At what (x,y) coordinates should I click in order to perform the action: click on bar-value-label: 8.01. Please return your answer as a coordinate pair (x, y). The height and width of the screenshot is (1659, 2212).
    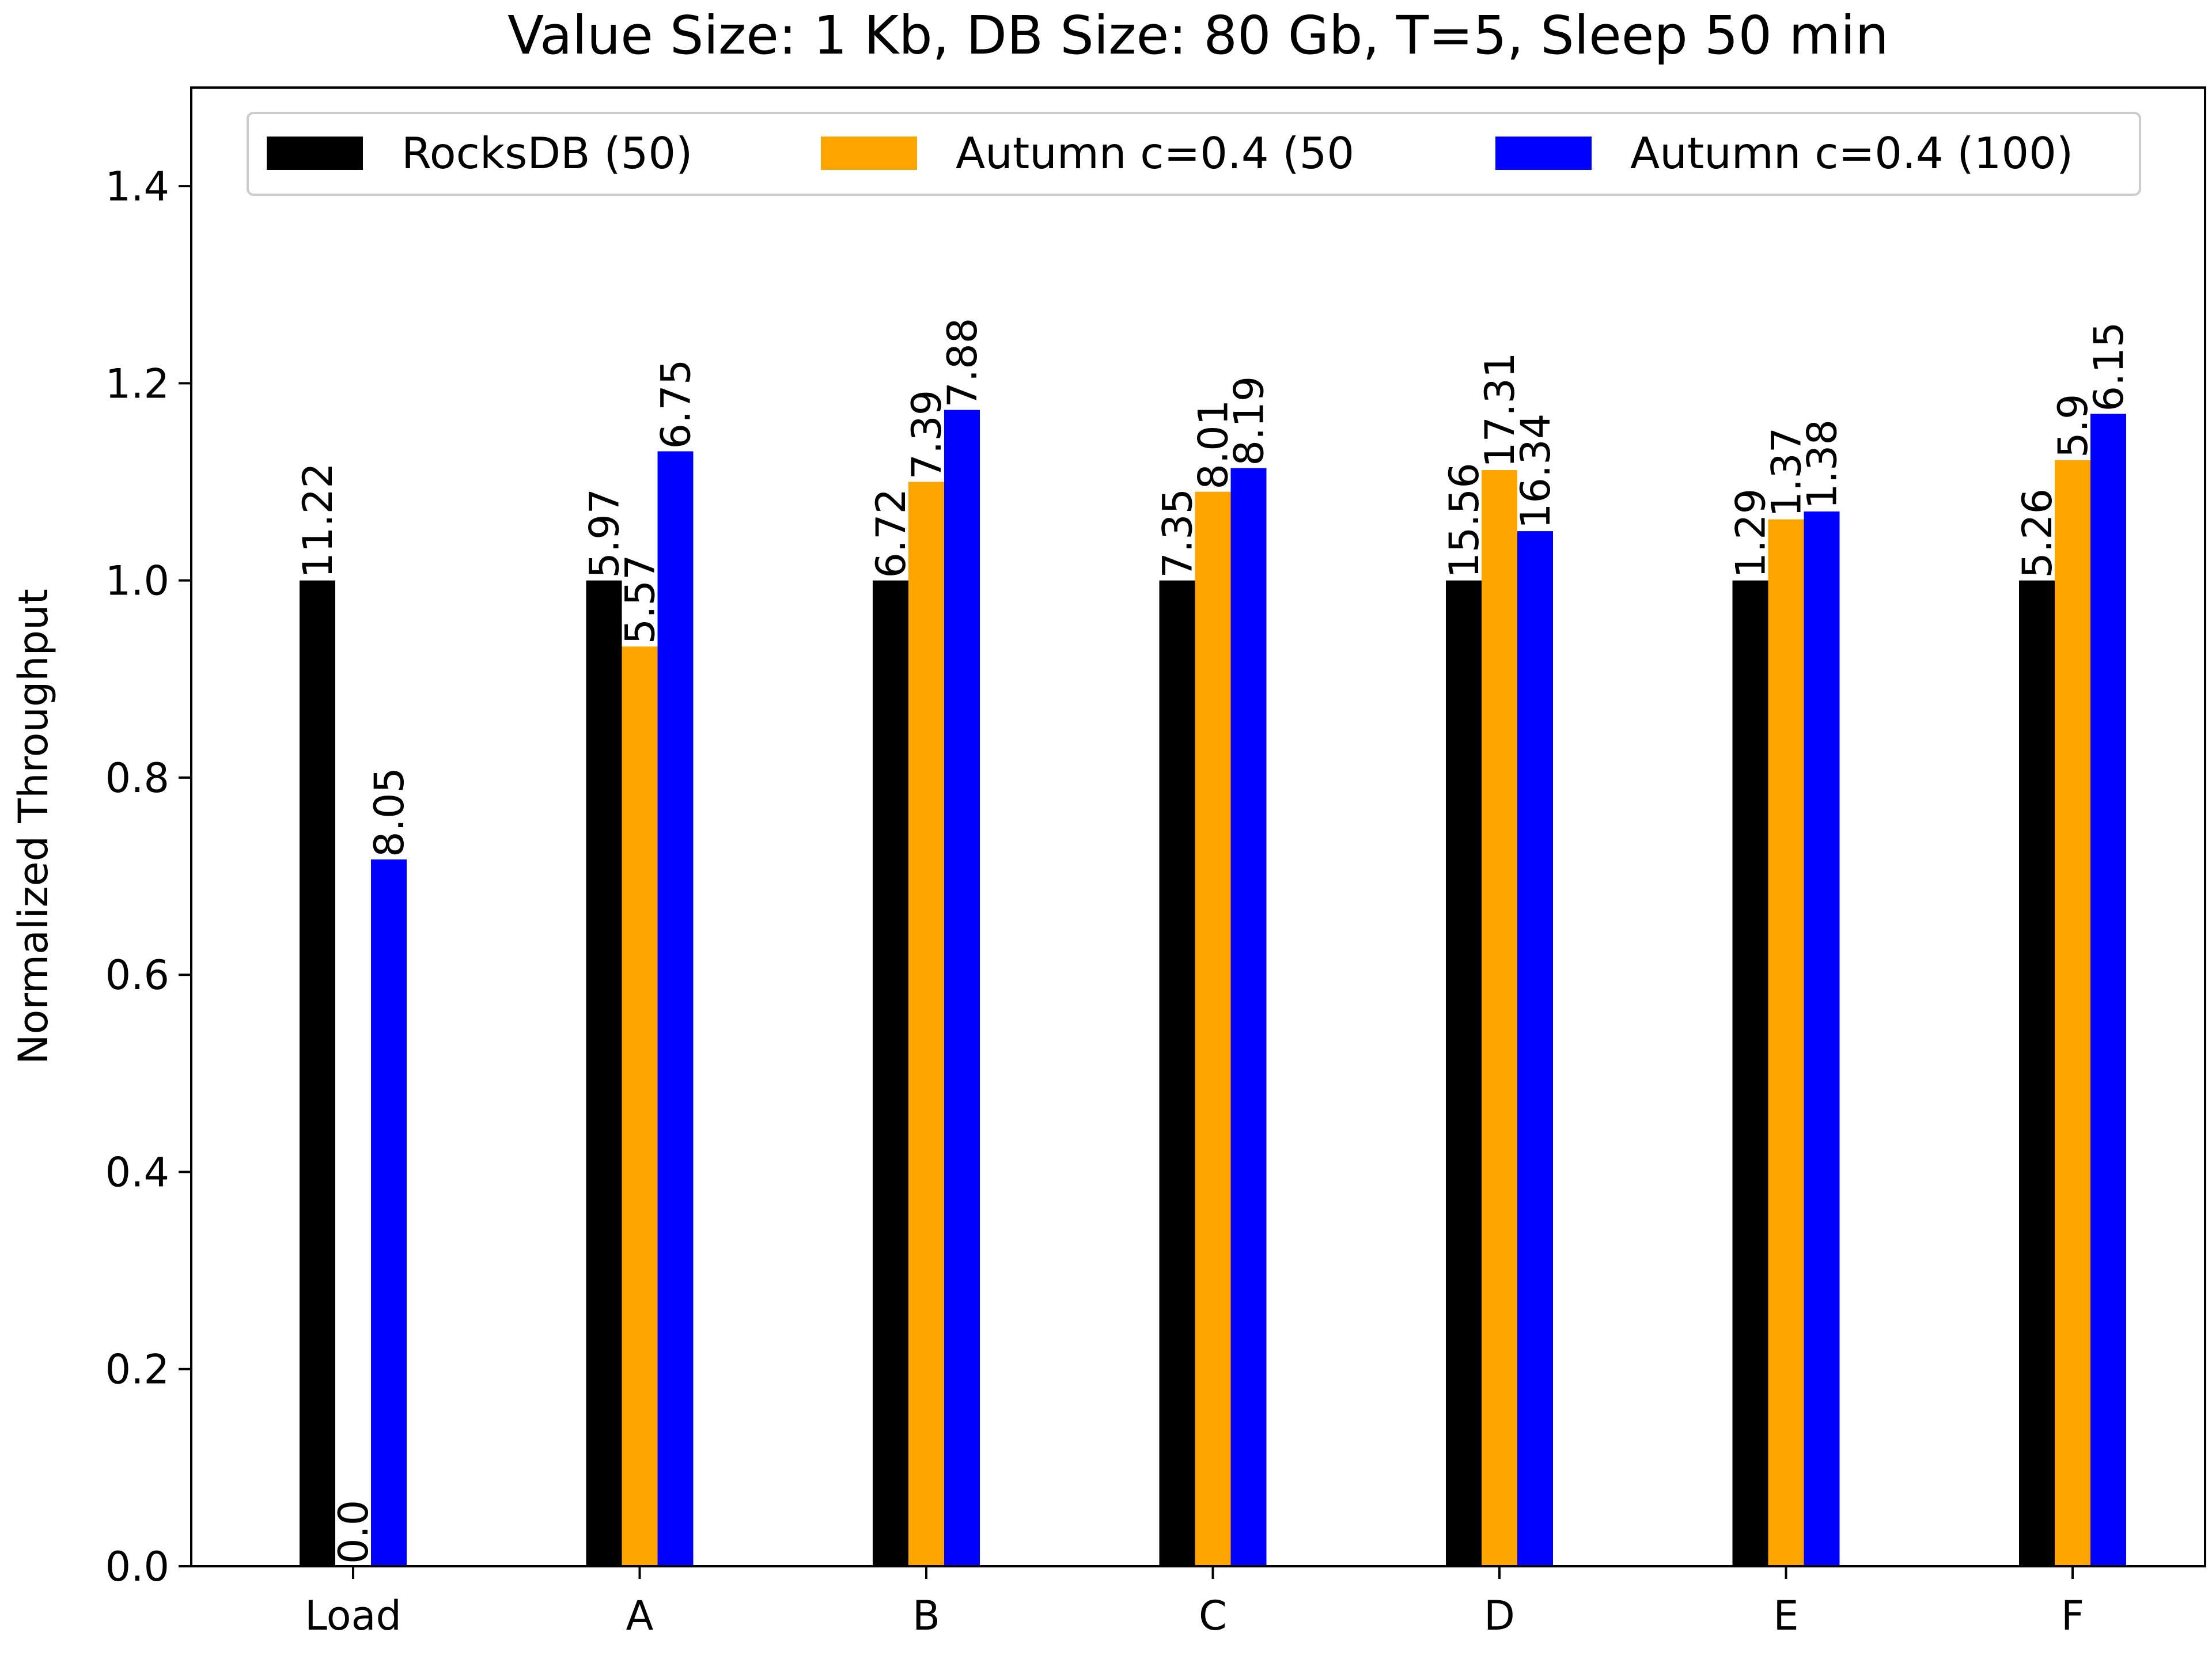
    Looking at the image, I should click on (1213, 445).